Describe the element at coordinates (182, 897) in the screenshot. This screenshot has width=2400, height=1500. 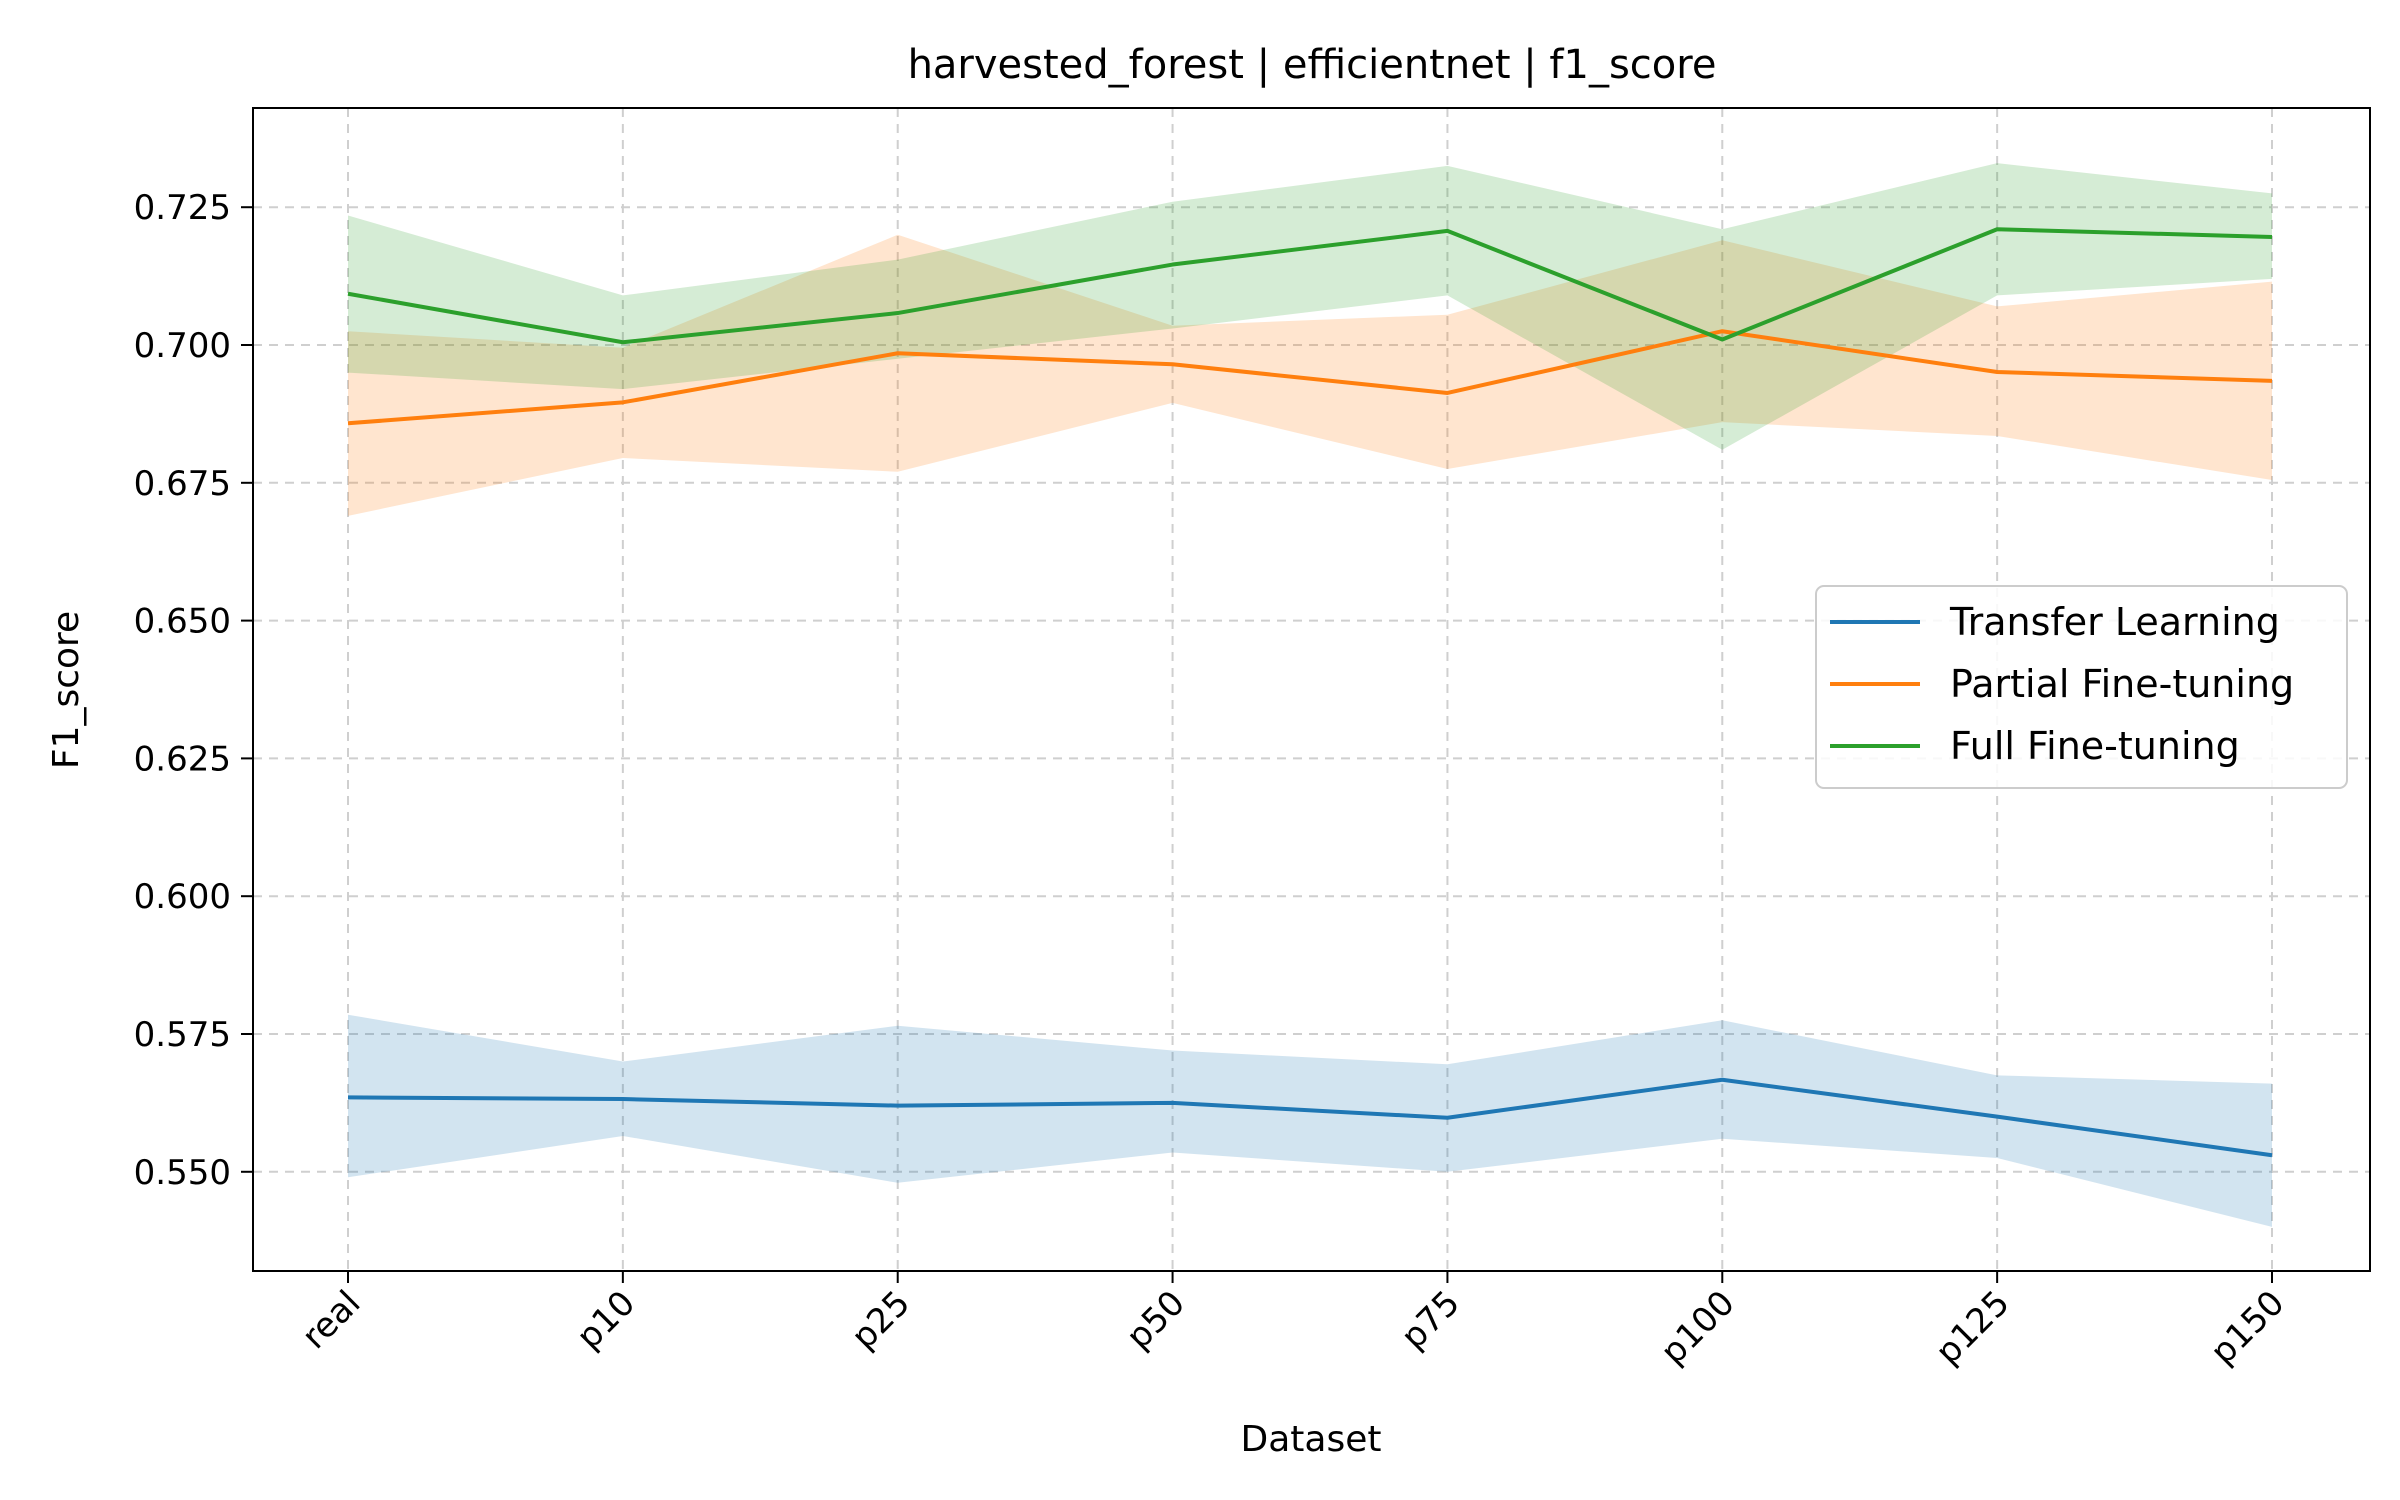
I see `y-tick-label: 0.600` at that location.